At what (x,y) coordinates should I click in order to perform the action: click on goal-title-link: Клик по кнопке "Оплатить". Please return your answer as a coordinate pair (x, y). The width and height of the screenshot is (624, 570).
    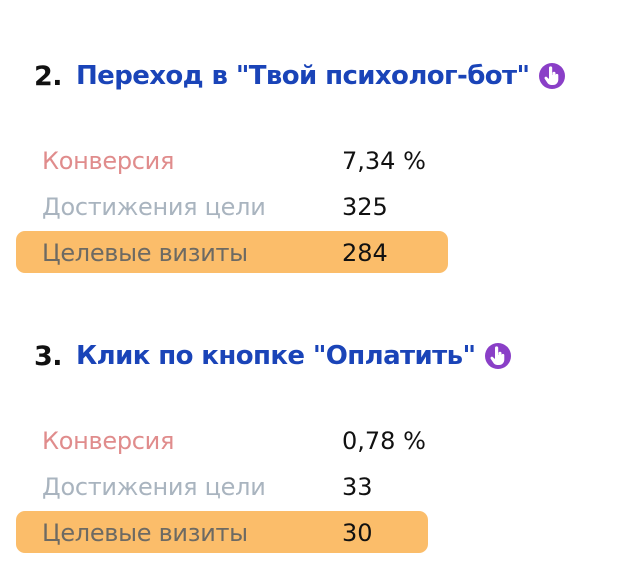
    Looking at the image, I should click on (276, 356).